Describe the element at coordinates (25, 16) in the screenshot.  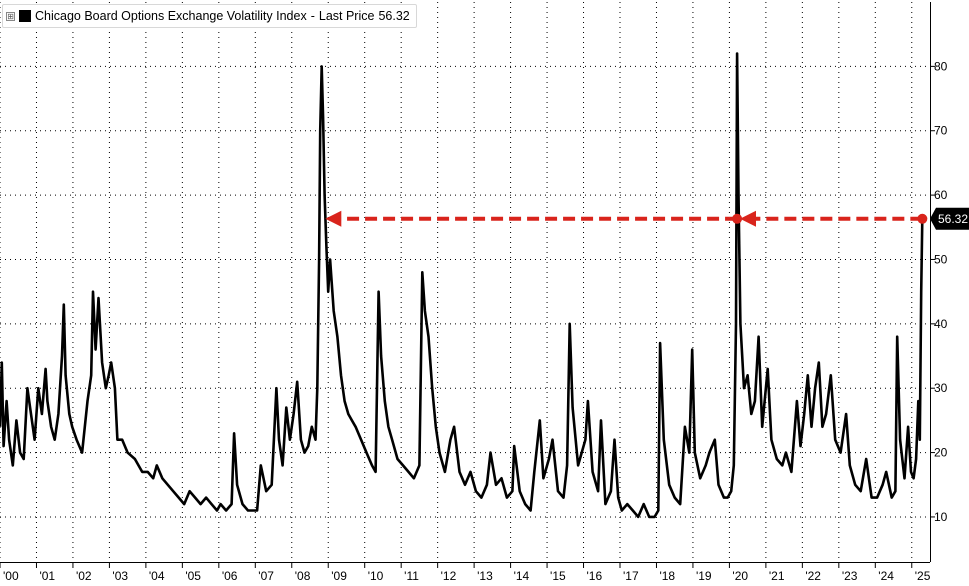
I see `legend-swatch` at that location.